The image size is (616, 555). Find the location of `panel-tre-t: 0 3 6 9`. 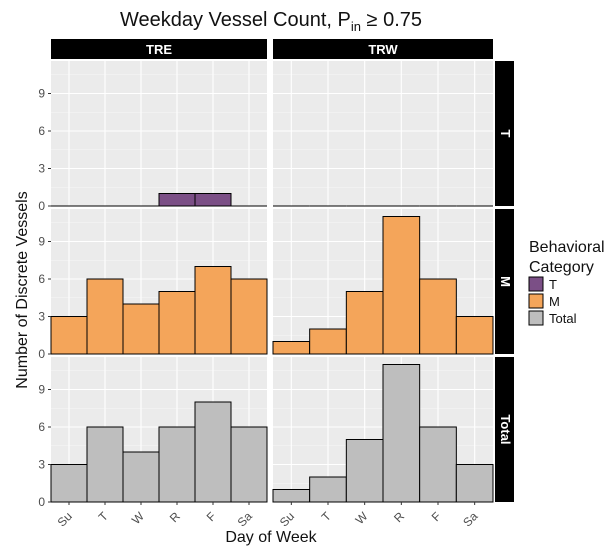

panel-tre-t: 0 3 6 9 is located at coordinates (152, 137).